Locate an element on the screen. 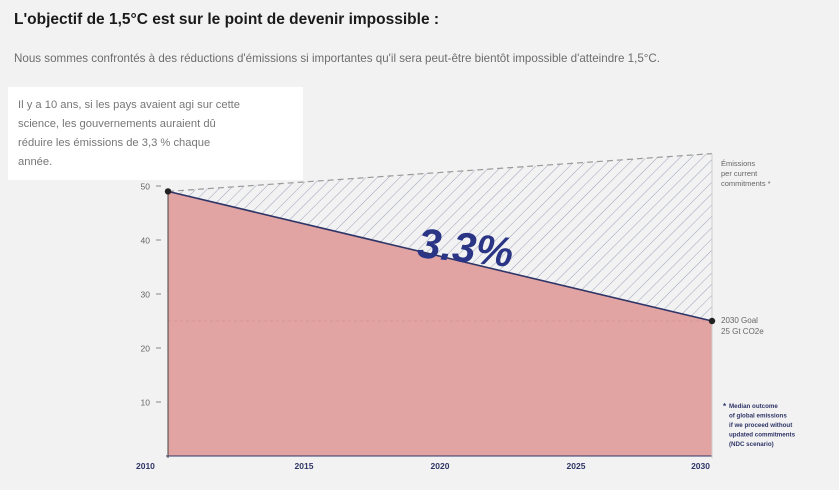 The height and width of the screenshot is (490, 839). footnote-line: of global emissions is located at coordinates (758, 416).